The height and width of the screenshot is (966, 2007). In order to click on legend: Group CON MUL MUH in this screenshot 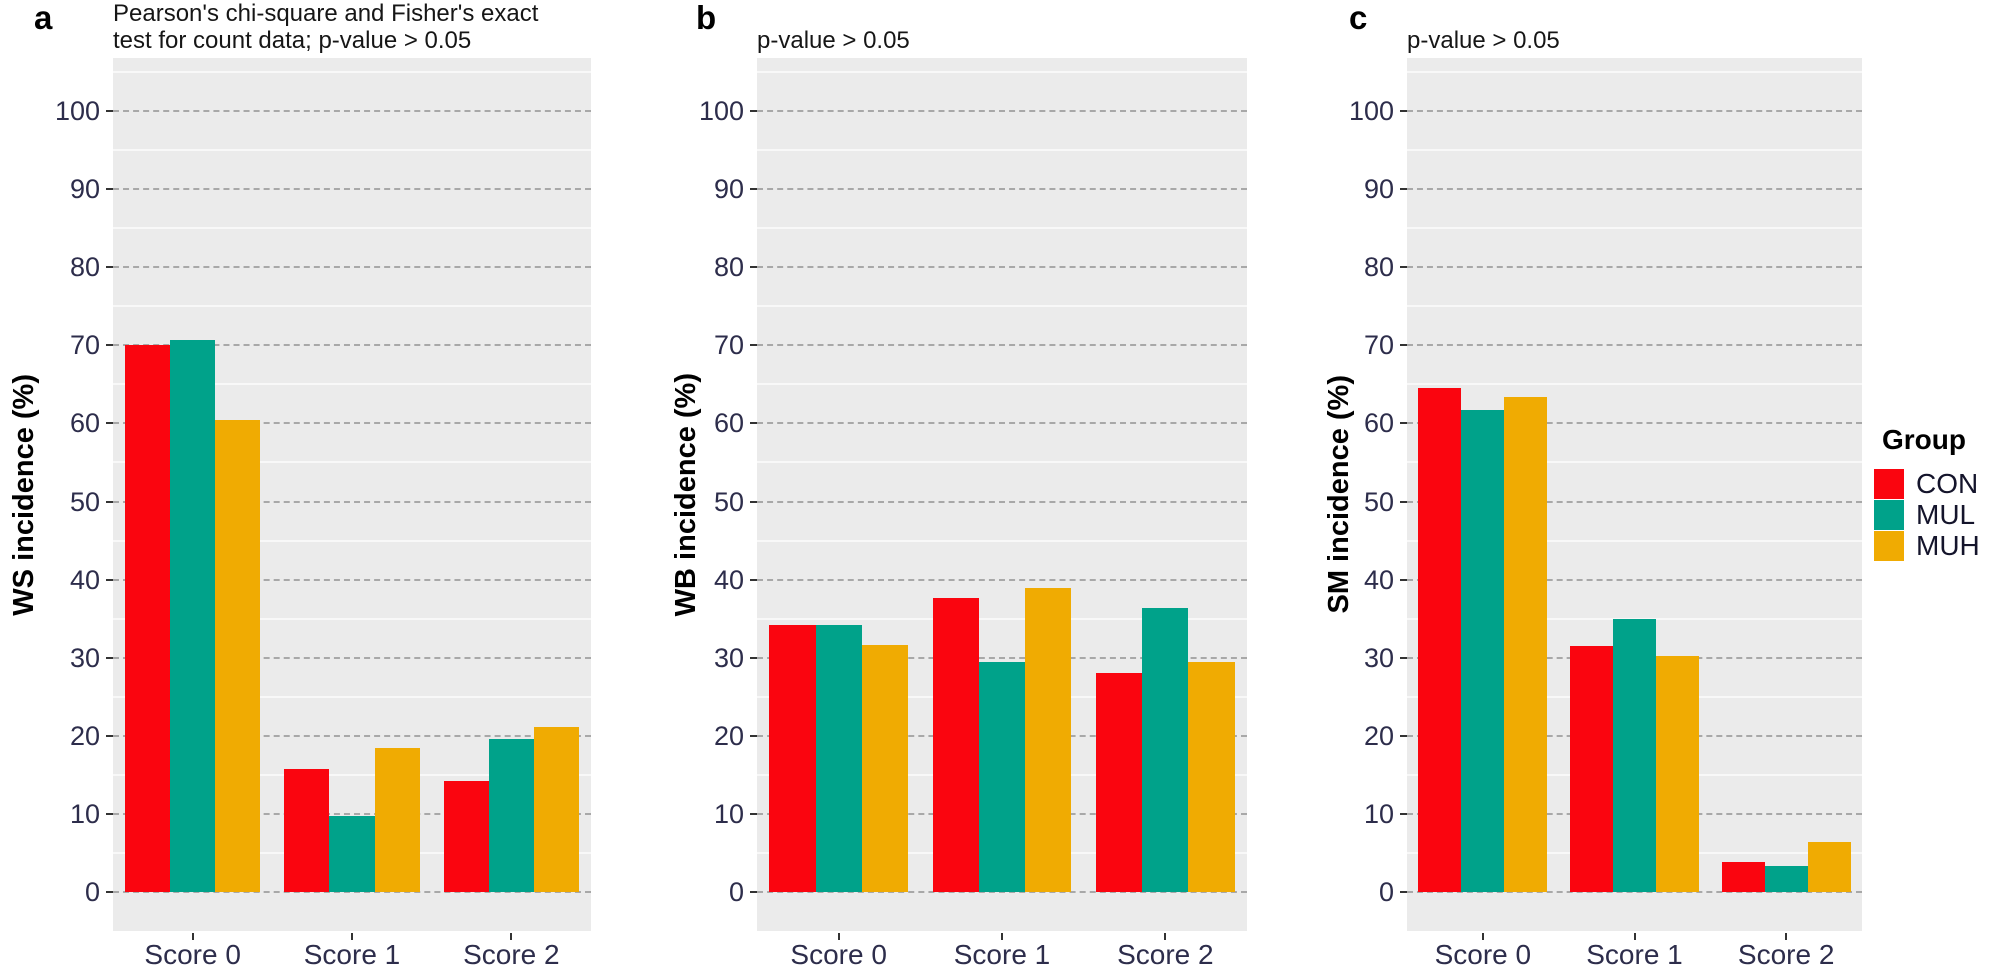, I will do `click(1938, 483)`.